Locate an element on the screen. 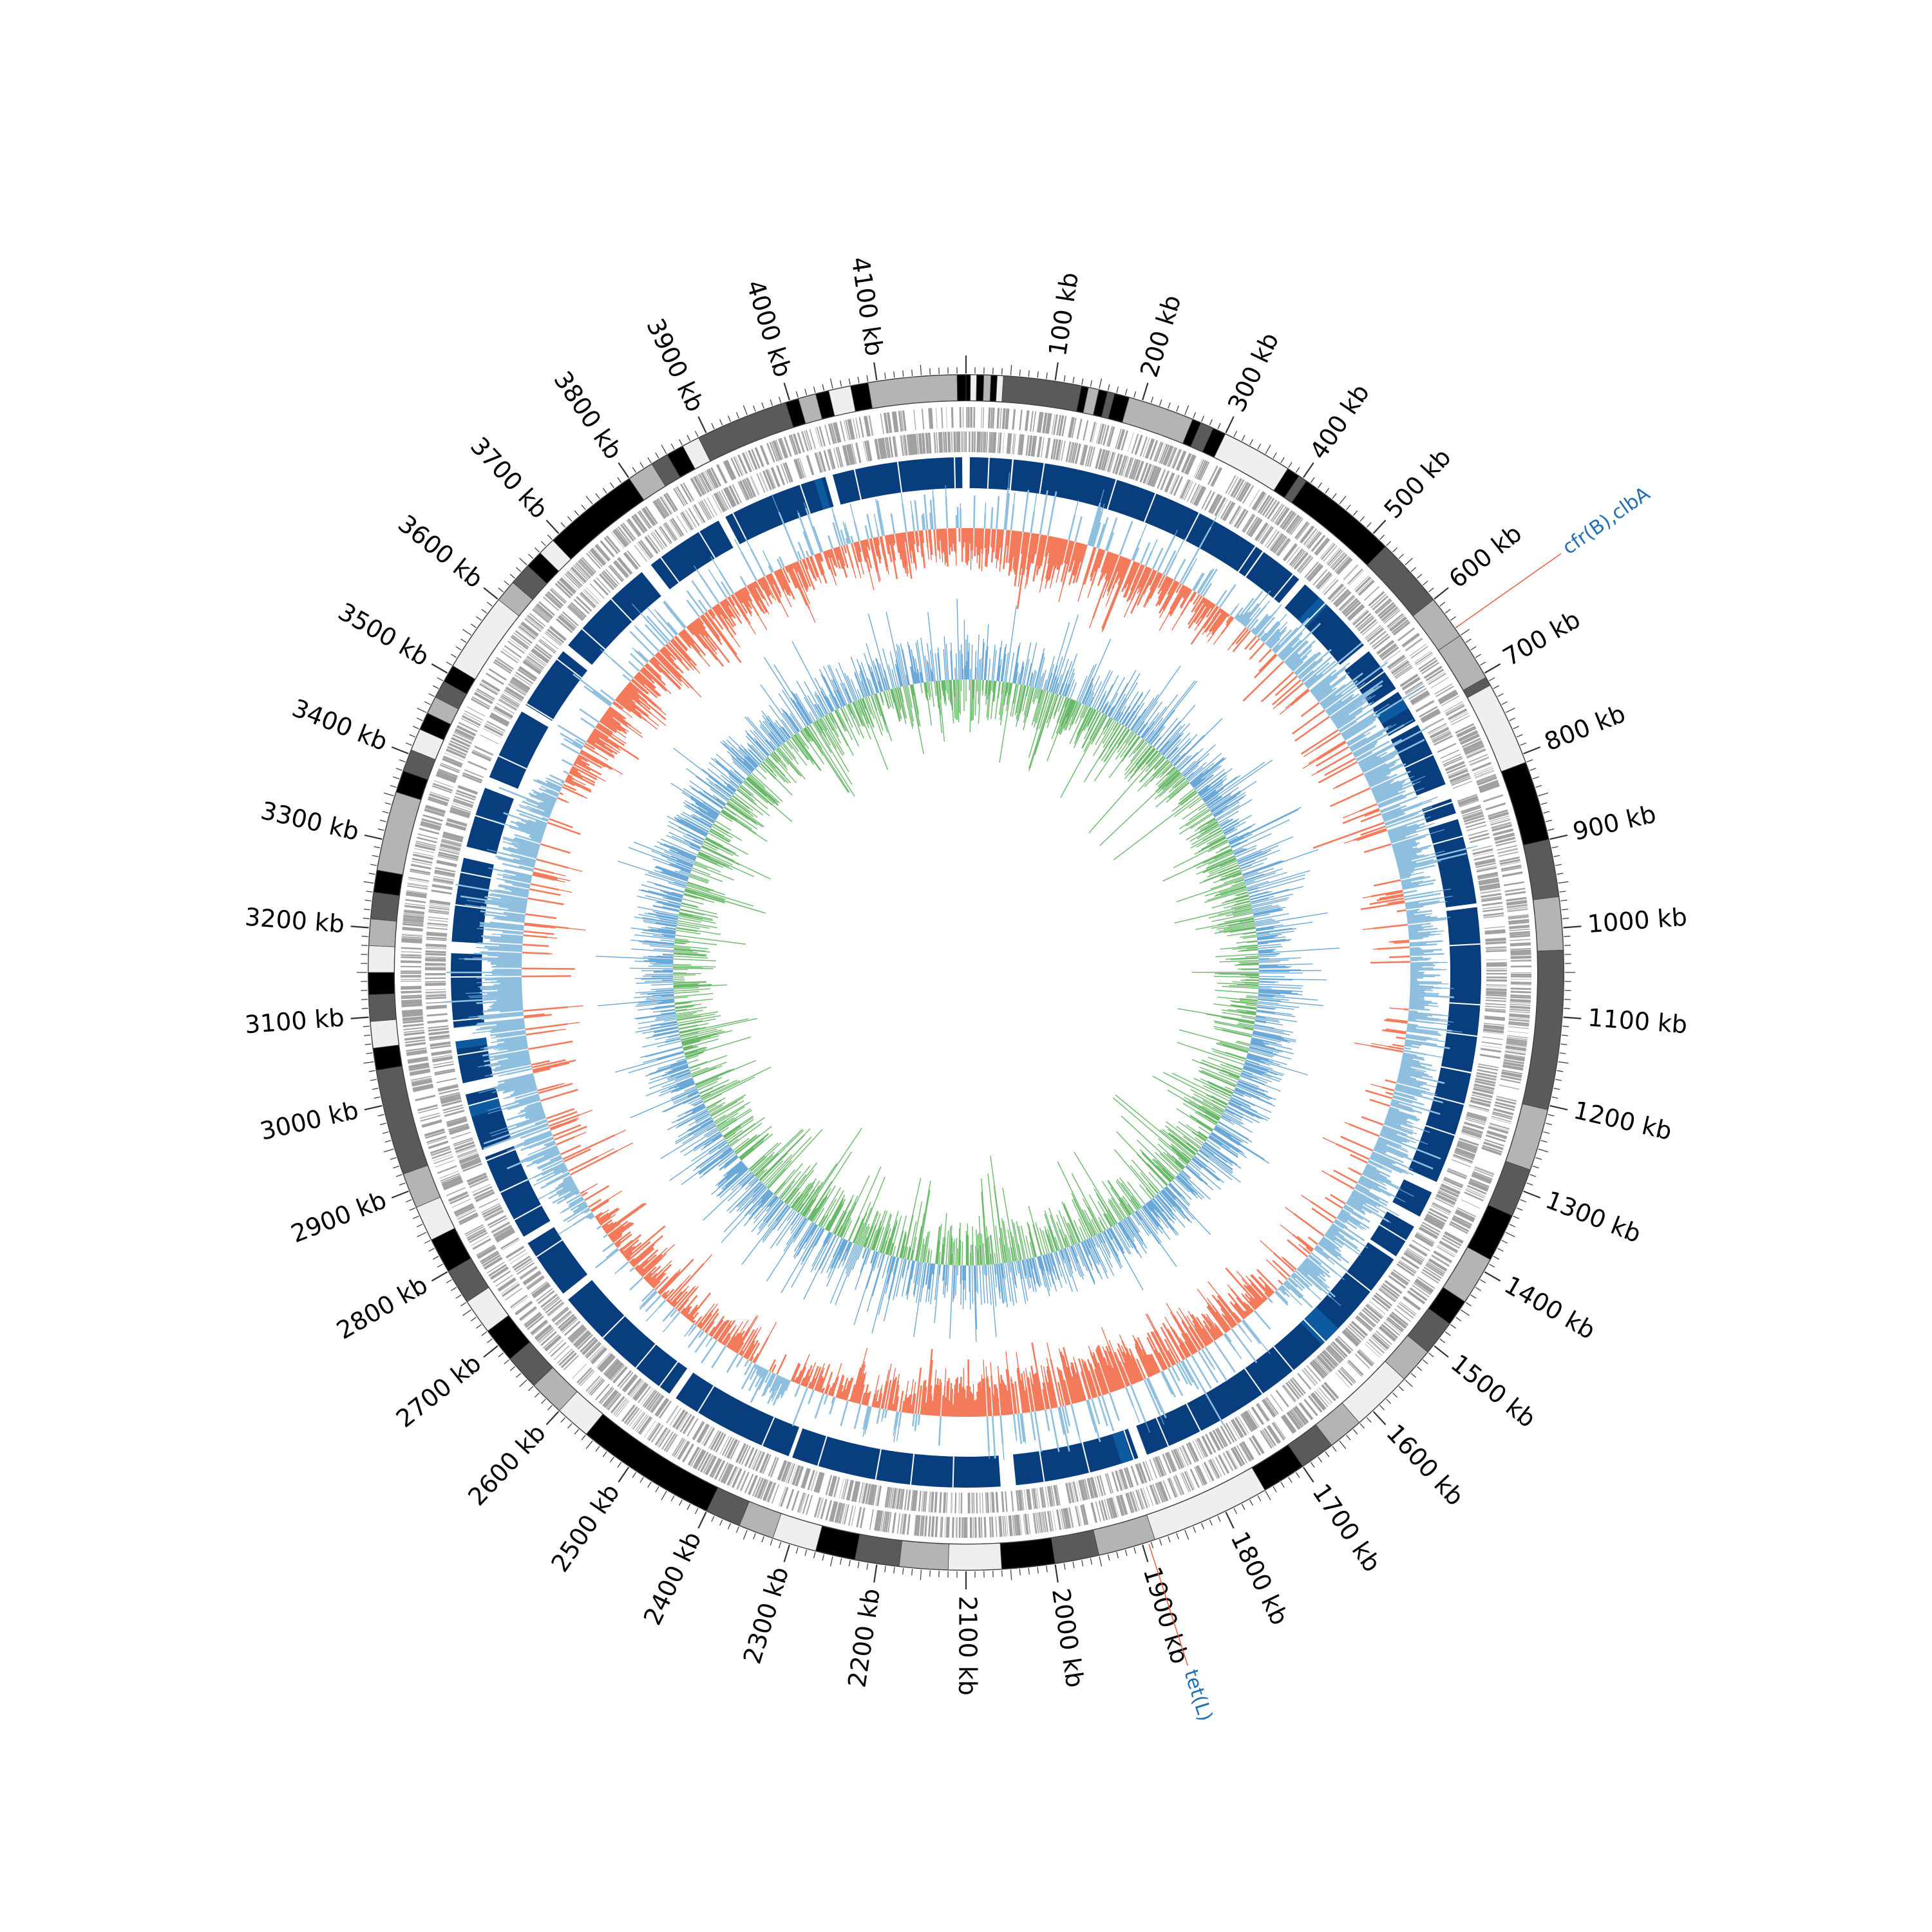  scale-label: 700 kb is located at coordinates (1541, 638).